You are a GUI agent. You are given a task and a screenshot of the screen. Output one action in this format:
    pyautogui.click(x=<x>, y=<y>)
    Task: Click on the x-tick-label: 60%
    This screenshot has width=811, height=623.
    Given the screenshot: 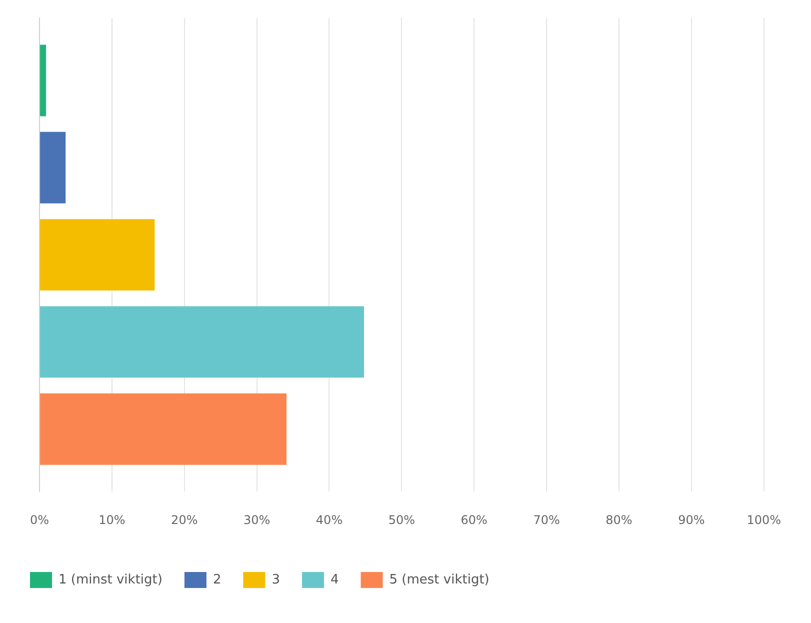 What is the action you would take?
    pyautogui.click(x=474, y=519)
    